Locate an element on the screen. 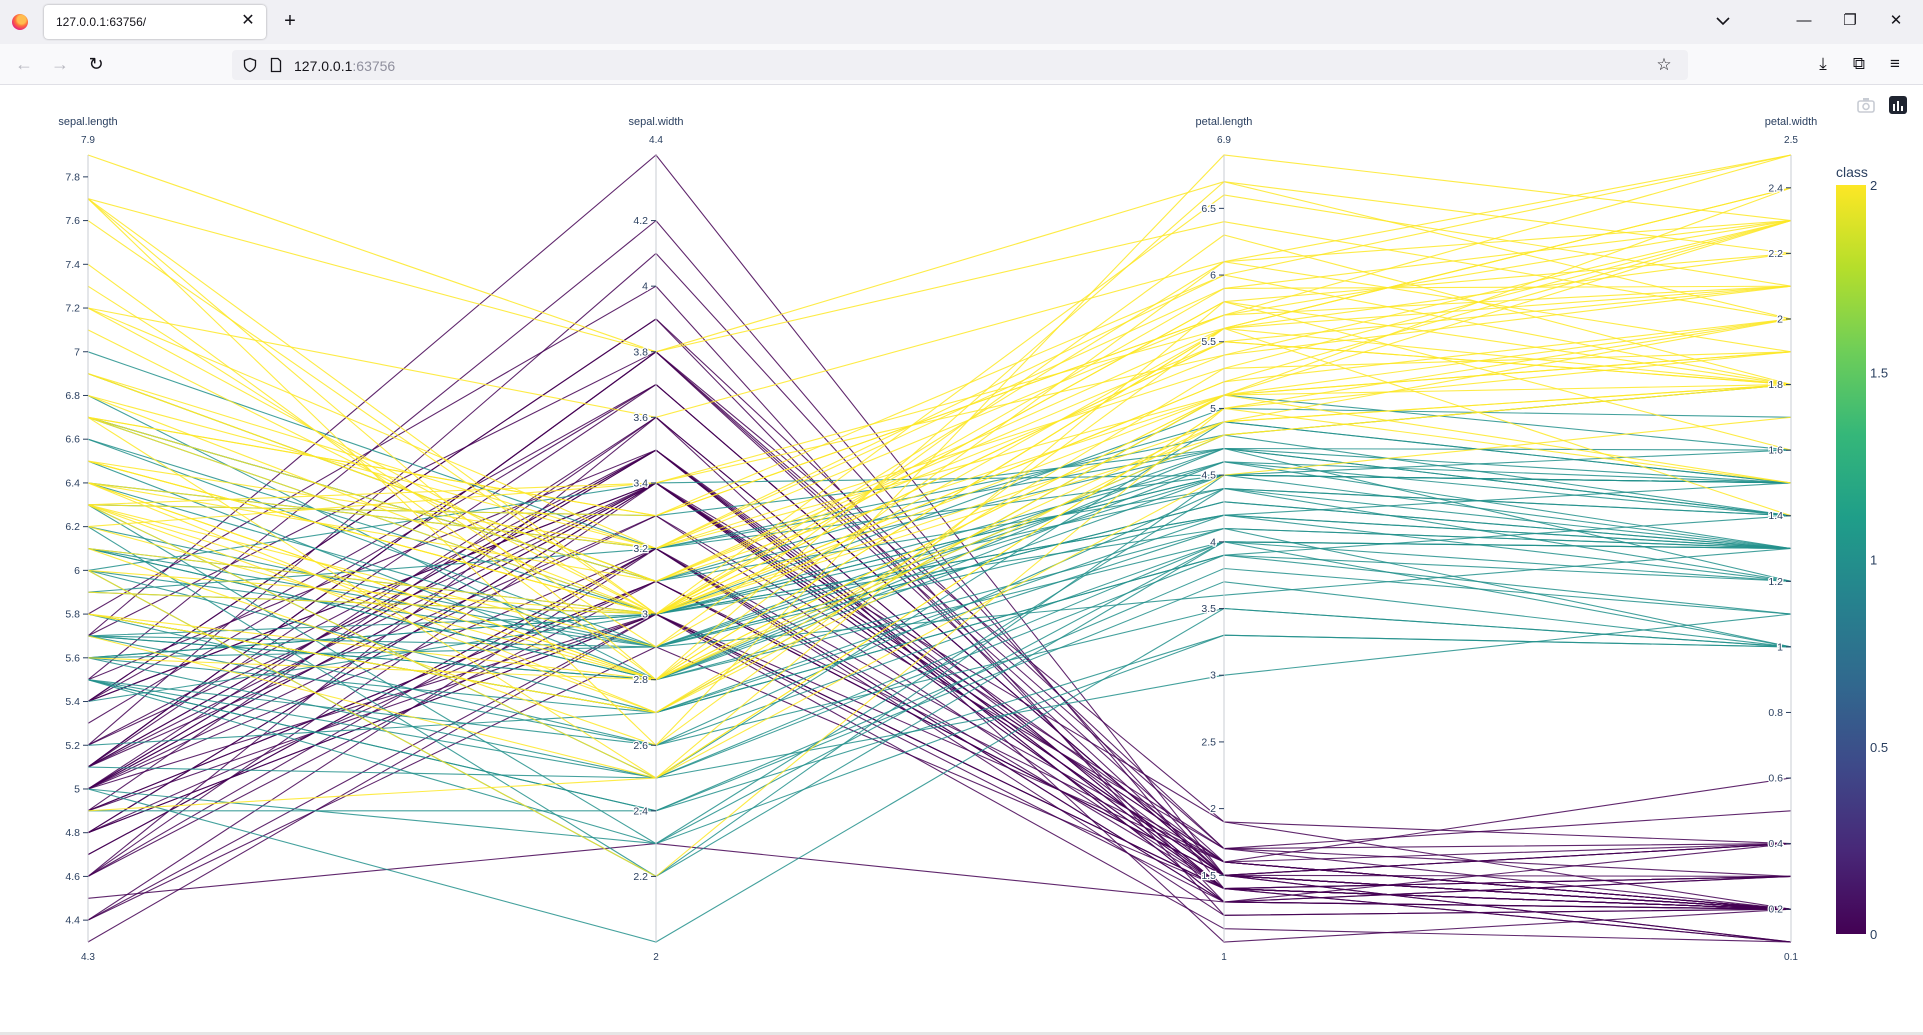  shield-icon is located at coordinates (250, 65).